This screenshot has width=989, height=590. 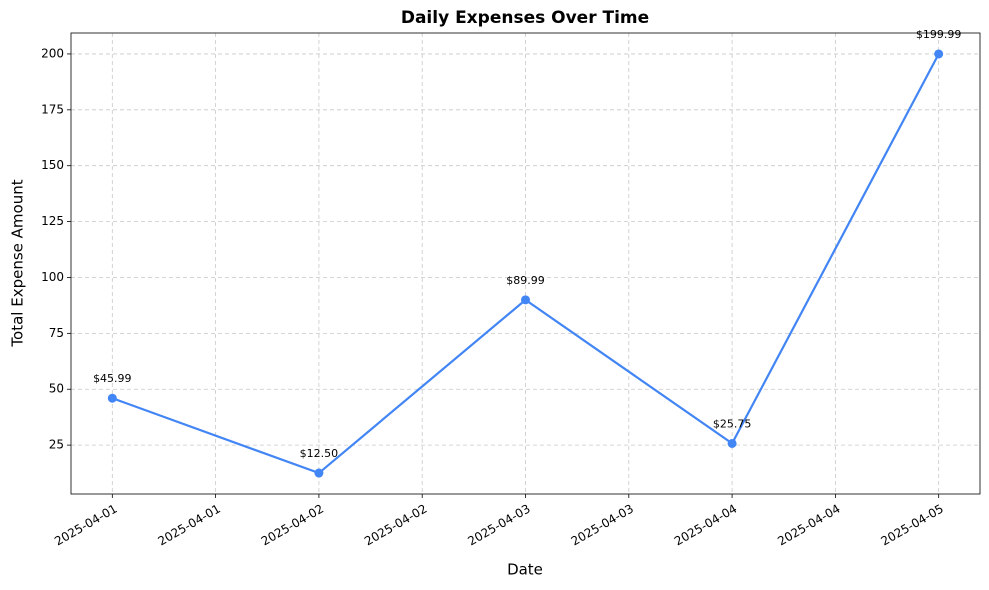 I want to click on y-tick-label: 175, so click(x=52, y=109).